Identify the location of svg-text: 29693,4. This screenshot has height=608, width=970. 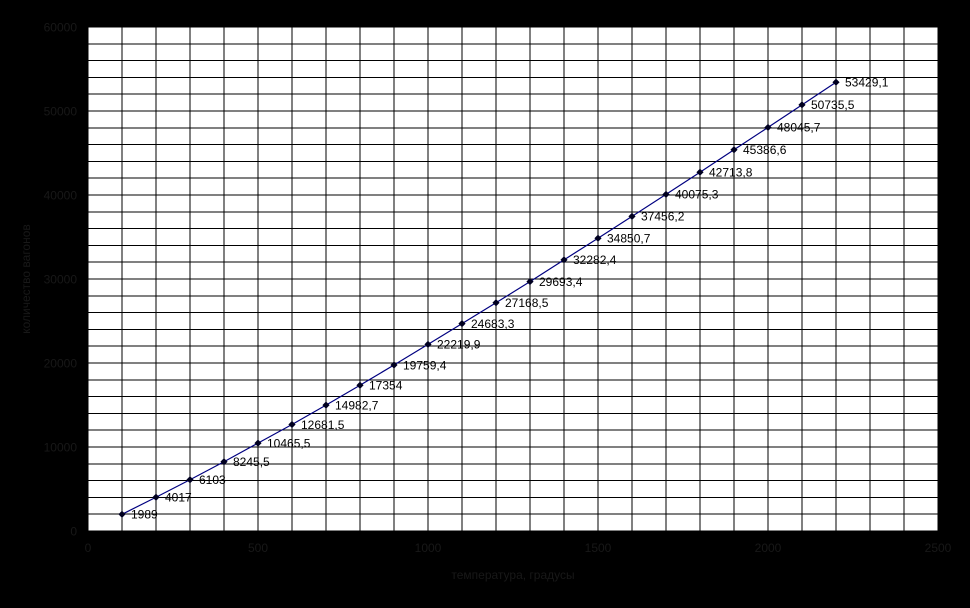
(561, 282).